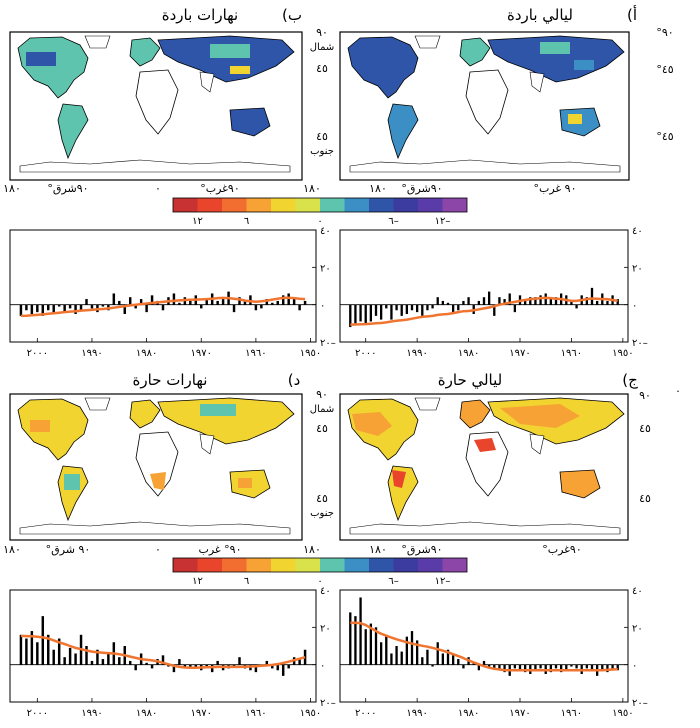 The height and width of the screenshot is (728, 700). I want to click on panel-b-chart-xtick-label: ١٩٥٠, so click(310, 353).